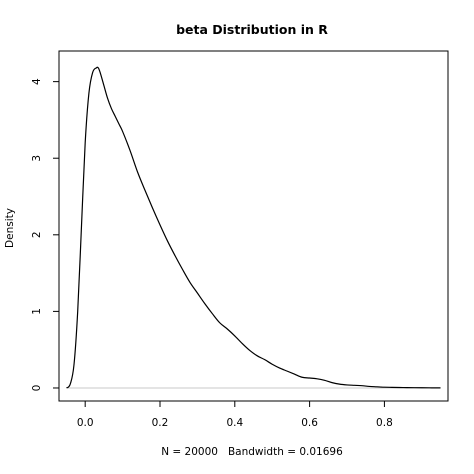 The width and height of the screenshot is (474, 474). I want to click on x-tick-label: 0.0, so click(85, 423).